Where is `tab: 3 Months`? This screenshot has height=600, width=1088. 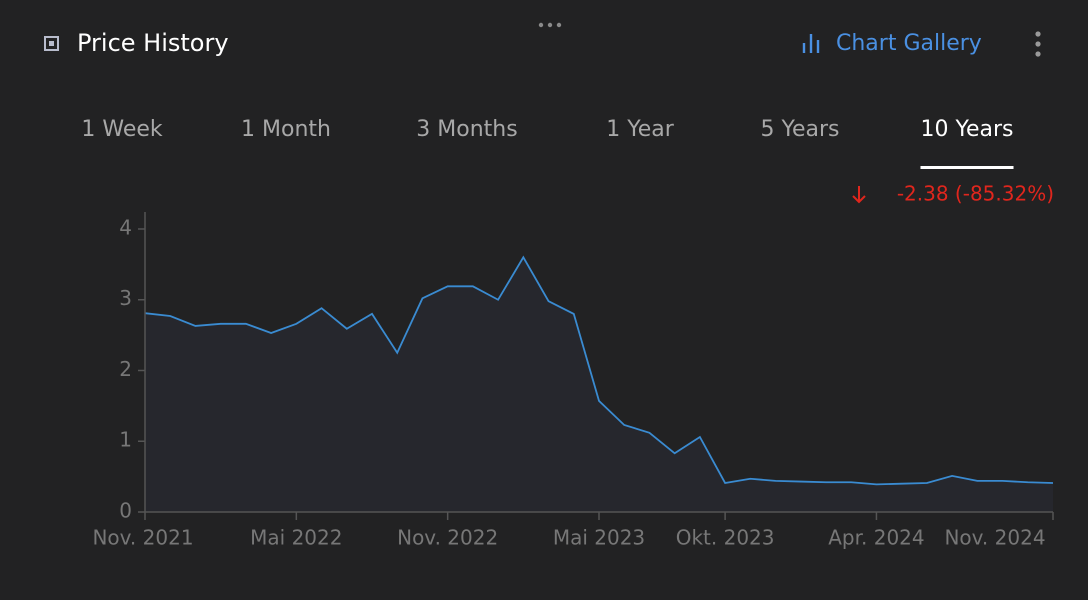
tab: 3 Months is located at coordinates (466, 129).